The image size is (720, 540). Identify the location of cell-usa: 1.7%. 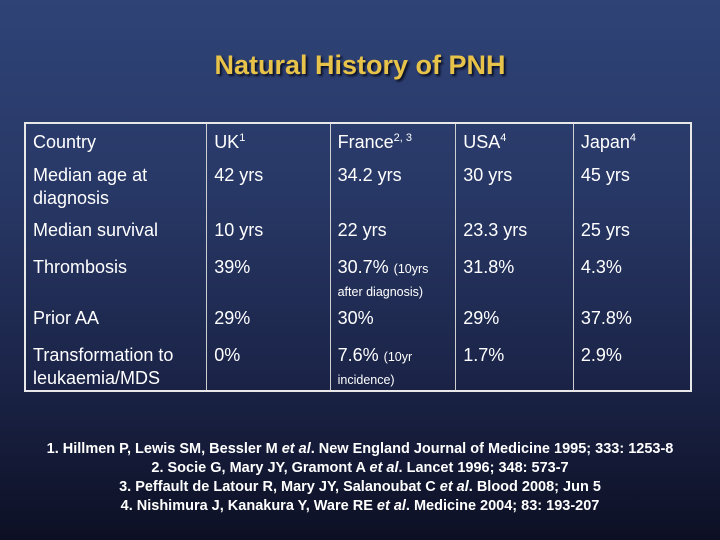
(514, 365).